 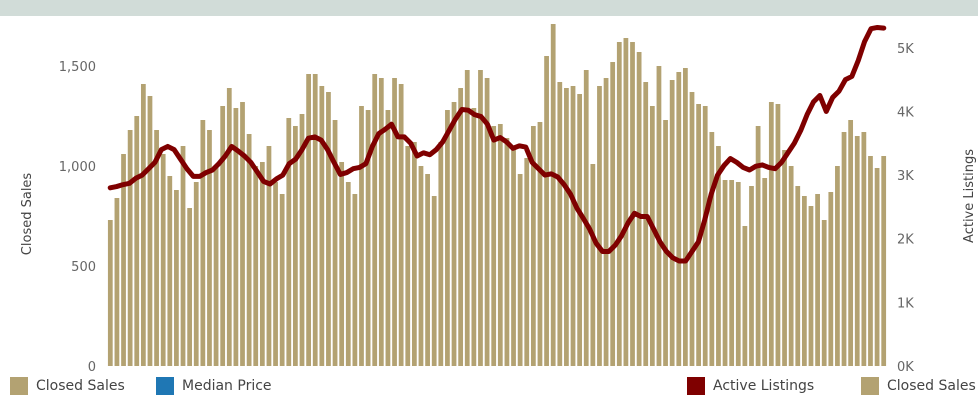 I want to click on right-tick-label: 5K, so click(x=905, y=49).